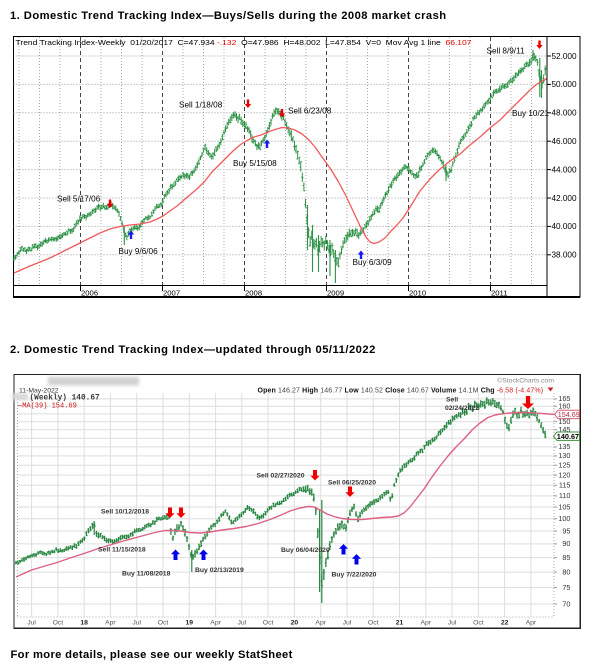 The width and height of the screenshot is (600, 669). What do you see at coordinates (295, 623) in the screenshot?
I see `svg-text: 20` at bounding box center [295, 623].